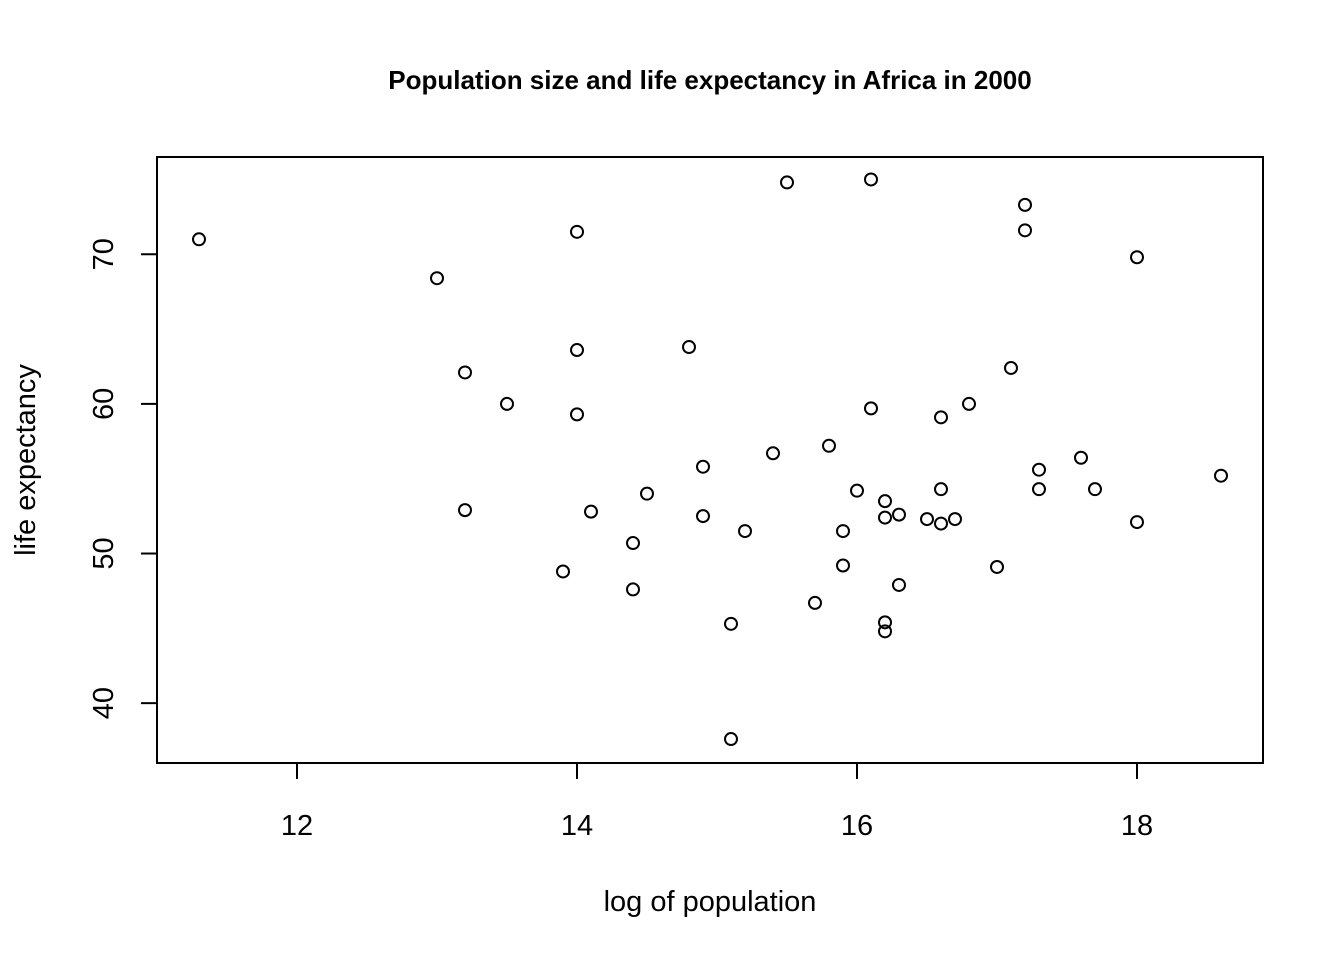 Image resolution: width=1344 pixels, height=960 pixels. What do you see at coordinates (123, 478) in the screenshot?
I see `y-axis: 40 50 60 70` at bounding box center [123, 478].